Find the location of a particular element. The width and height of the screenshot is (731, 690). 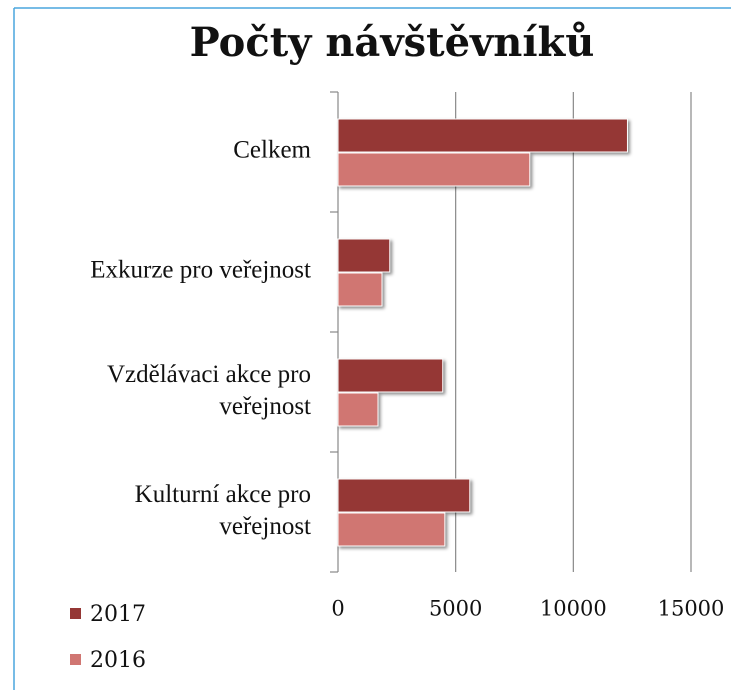

x-tick-label: 15000 is located at coordinates (691, 609).